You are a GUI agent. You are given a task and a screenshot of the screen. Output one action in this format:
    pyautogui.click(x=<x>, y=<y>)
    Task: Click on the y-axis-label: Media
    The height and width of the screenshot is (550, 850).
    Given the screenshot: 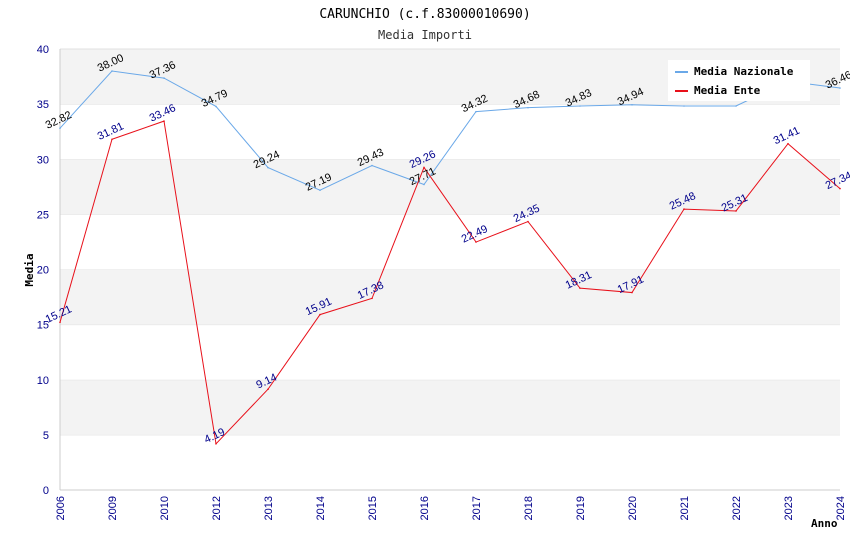 What is the action you would take?
    pyautogui.click(x=29, y=269)
    